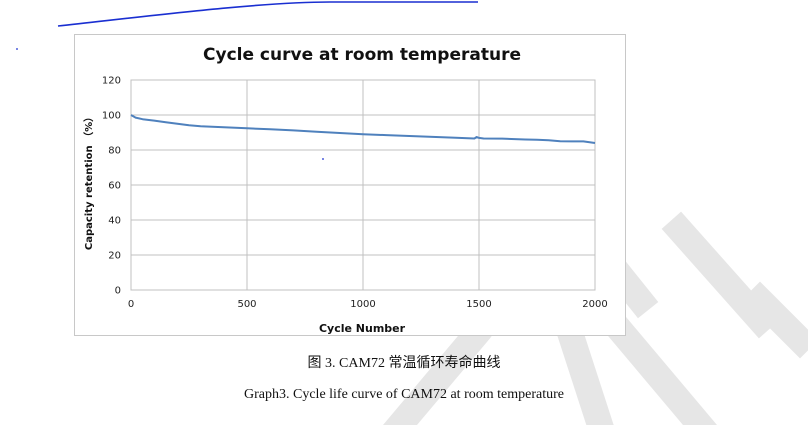 The image size is (808, 425). I want to click on y-tick-label: 40, so click(114, 221).